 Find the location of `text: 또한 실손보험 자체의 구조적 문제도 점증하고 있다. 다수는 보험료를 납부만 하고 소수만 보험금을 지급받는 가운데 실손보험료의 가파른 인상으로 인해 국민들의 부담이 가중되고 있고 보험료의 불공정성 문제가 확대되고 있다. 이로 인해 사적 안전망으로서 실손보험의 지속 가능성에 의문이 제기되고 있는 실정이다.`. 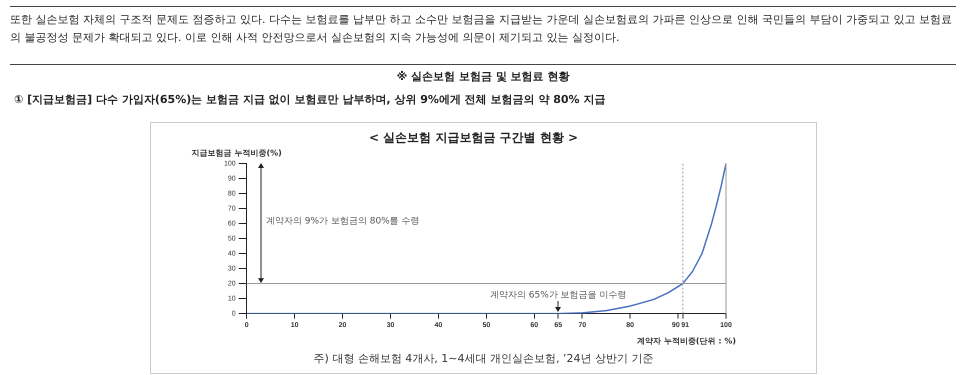

text: 또한 실손보험 자체의 구조적 문제도 점증하고 있다. 다수는 보험료를 납부만 하고 소수만 보험금을 지급받는 가운데 실손보험료의 가파른 인상으로 인해 국민들의 부담이 가중되고 있고 보험료의 불공정성 문제가 확대되고 있다. 이로 인해 사적 안전망으로서 실손보험의 지속 가능성에 의문이 제기되고 있는 실정이다. is located at coordinates (483, 26).